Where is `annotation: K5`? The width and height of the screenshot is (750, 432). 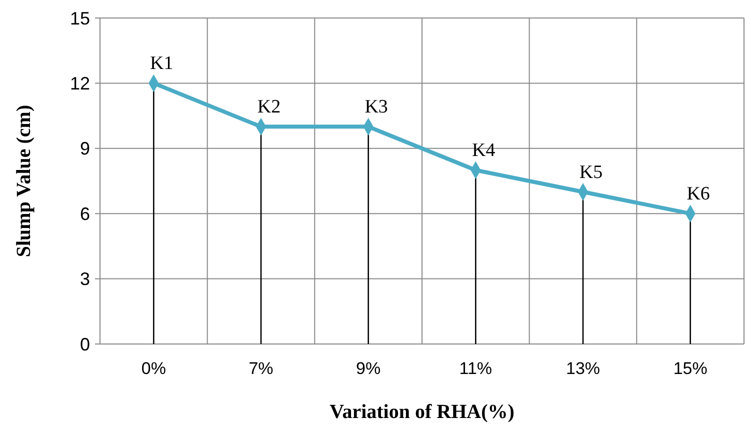 annotation: K5 is located at coordinates (591, 172).